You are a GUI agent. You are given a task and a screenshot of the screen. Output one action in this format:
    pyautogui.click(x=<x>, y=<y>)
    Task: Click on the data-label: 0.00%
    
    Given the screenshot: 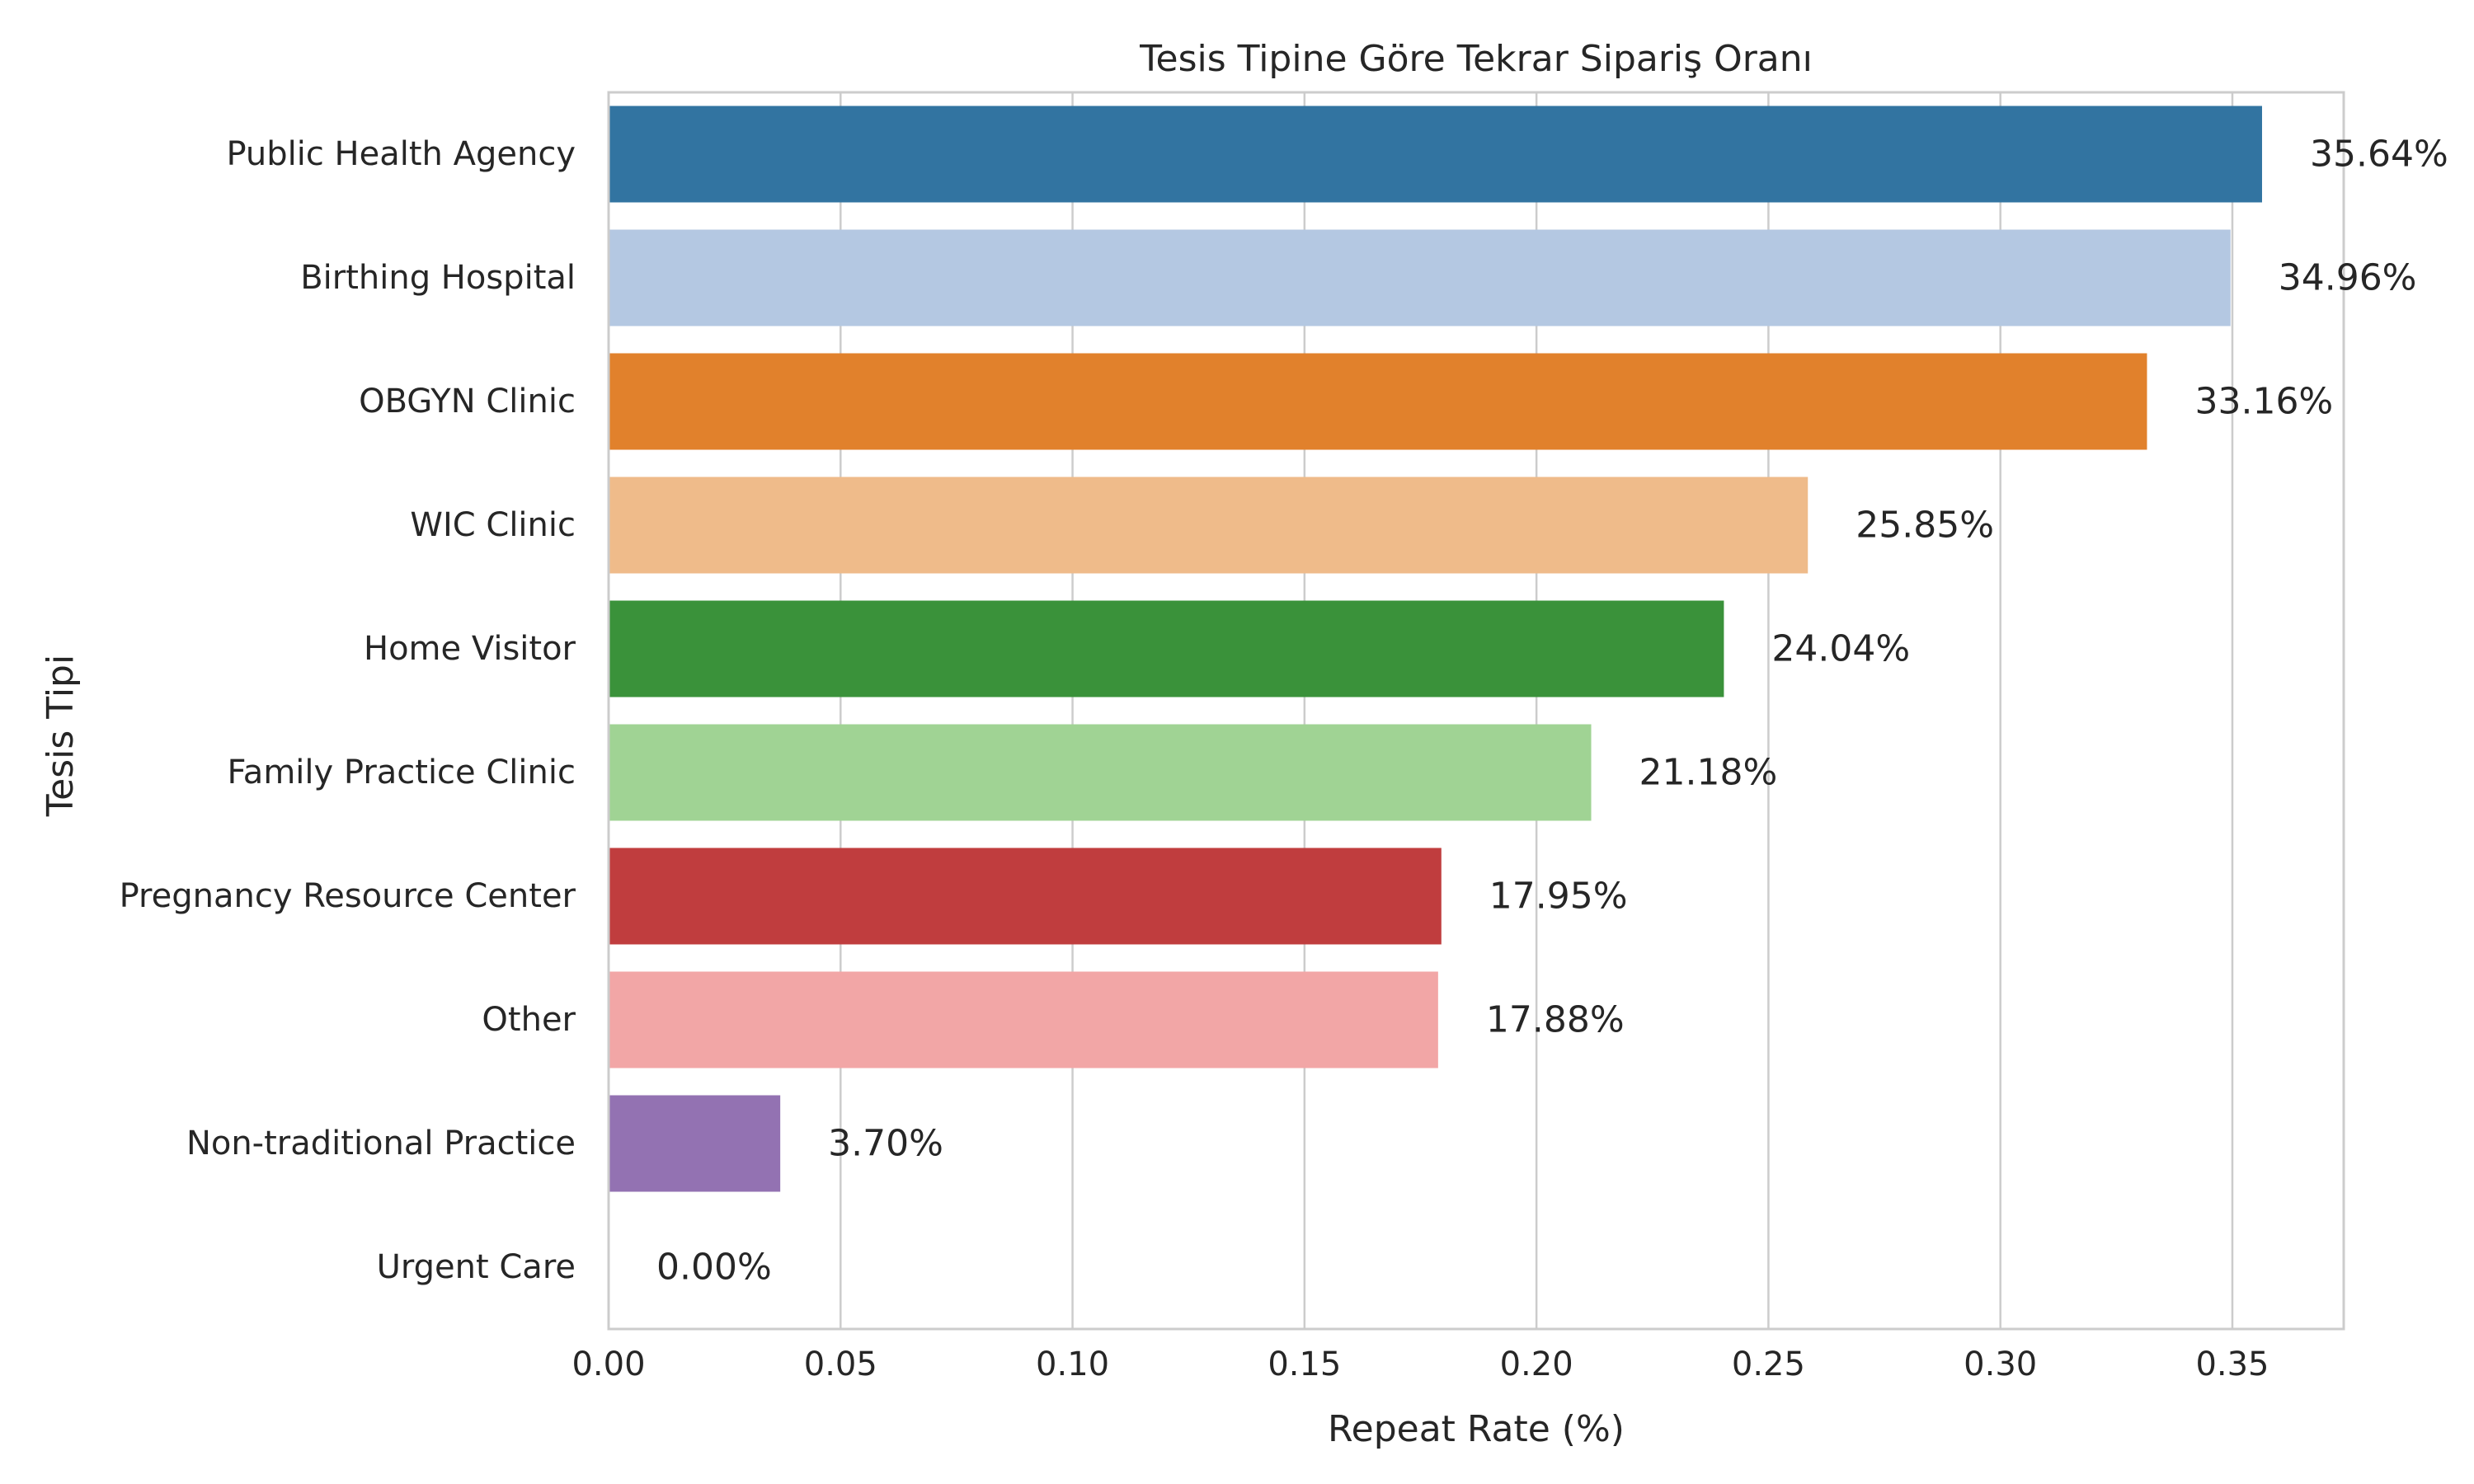 What is the action you would take?
    pyautogui.click(x=714, y=1268)
    